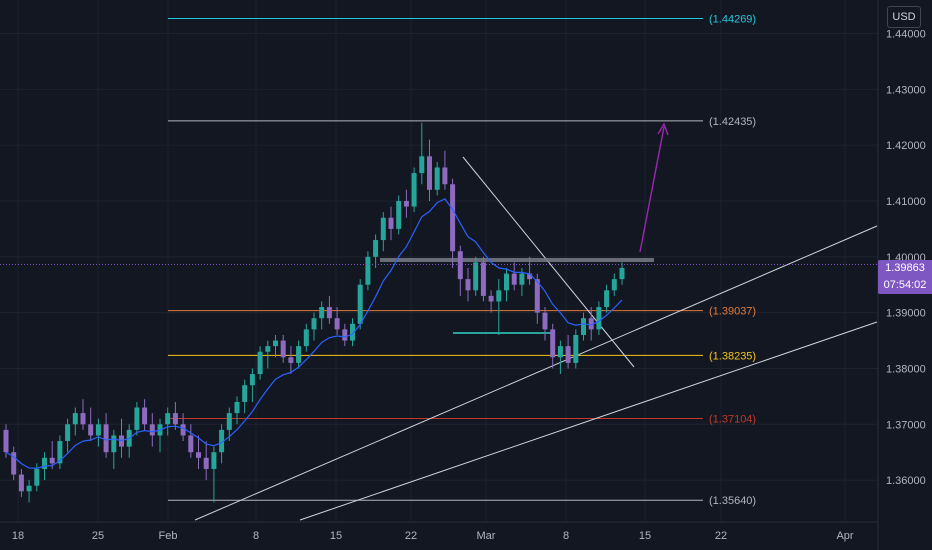 This screenshot has height=550, width=932. Describe the element at coordinates (652, 189) in the screenshot. I see `projection-arrow` at that location.